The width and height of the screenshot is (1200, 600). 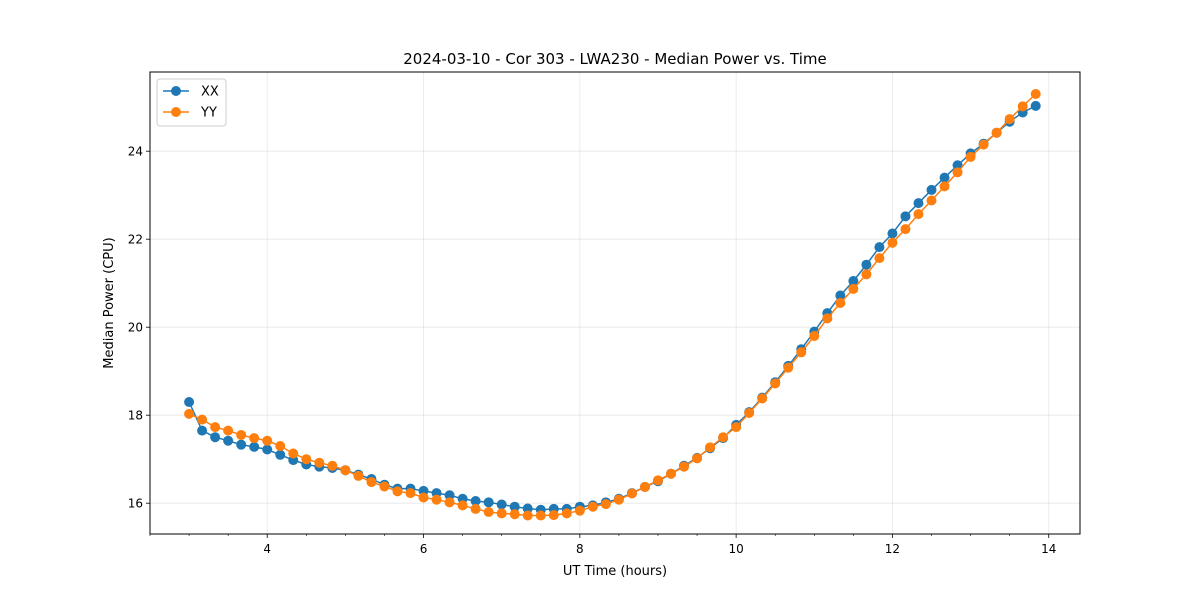 What do you see at coordinates (735, 549) in the screenshot?
I see `x-tick-label: 10` at bounding box center [735, 549].